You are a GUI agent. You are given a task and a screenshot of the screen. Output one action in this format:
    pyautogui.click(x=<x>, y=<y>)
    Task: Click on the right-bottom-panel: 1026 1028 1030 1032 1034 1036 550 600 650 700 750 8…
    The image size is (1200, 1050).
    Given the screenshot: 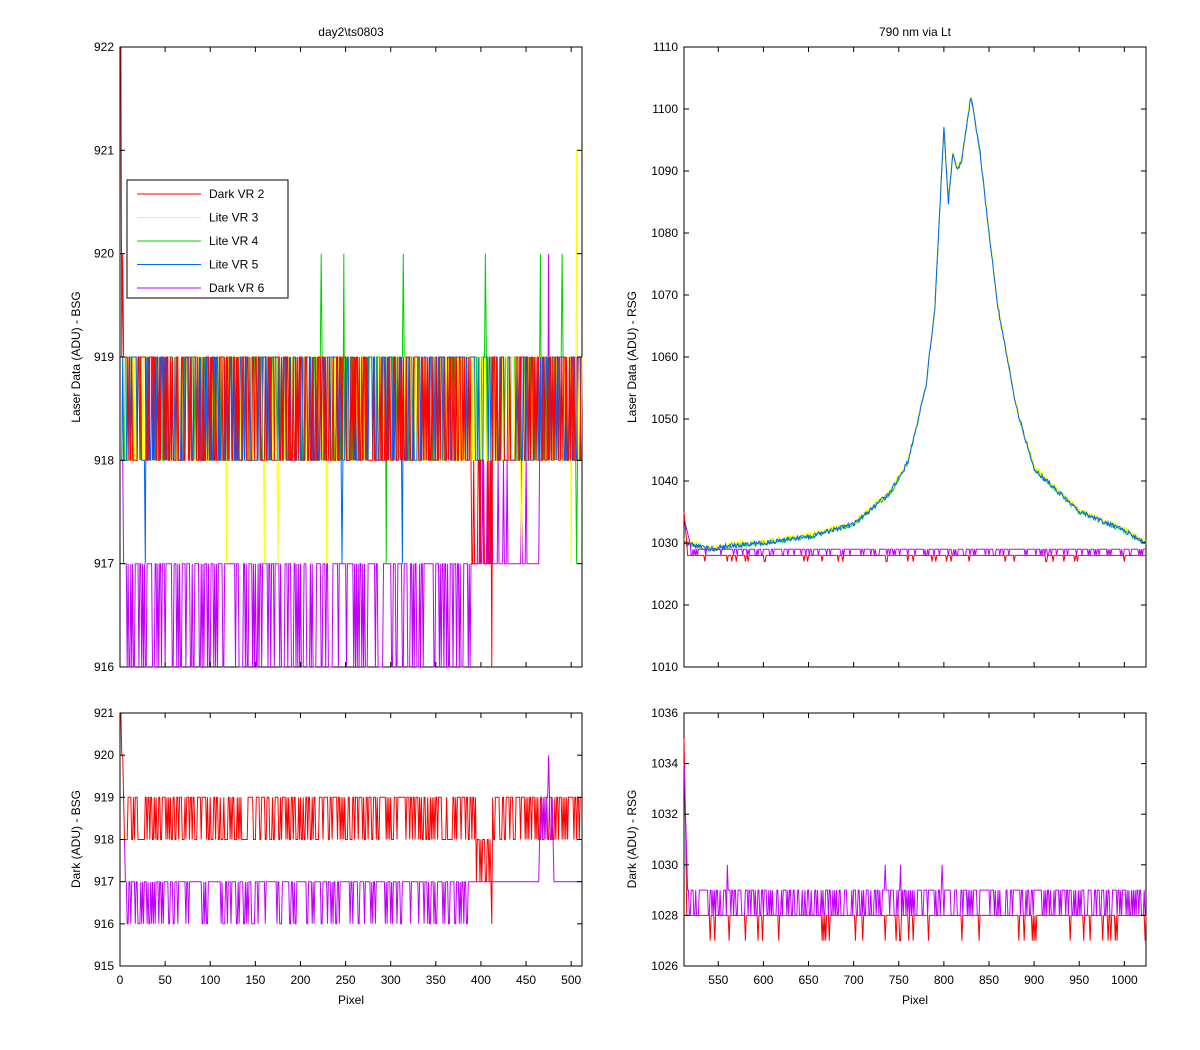 What is the action you would take?
    pyautogui.click(x=886, y=856)
    